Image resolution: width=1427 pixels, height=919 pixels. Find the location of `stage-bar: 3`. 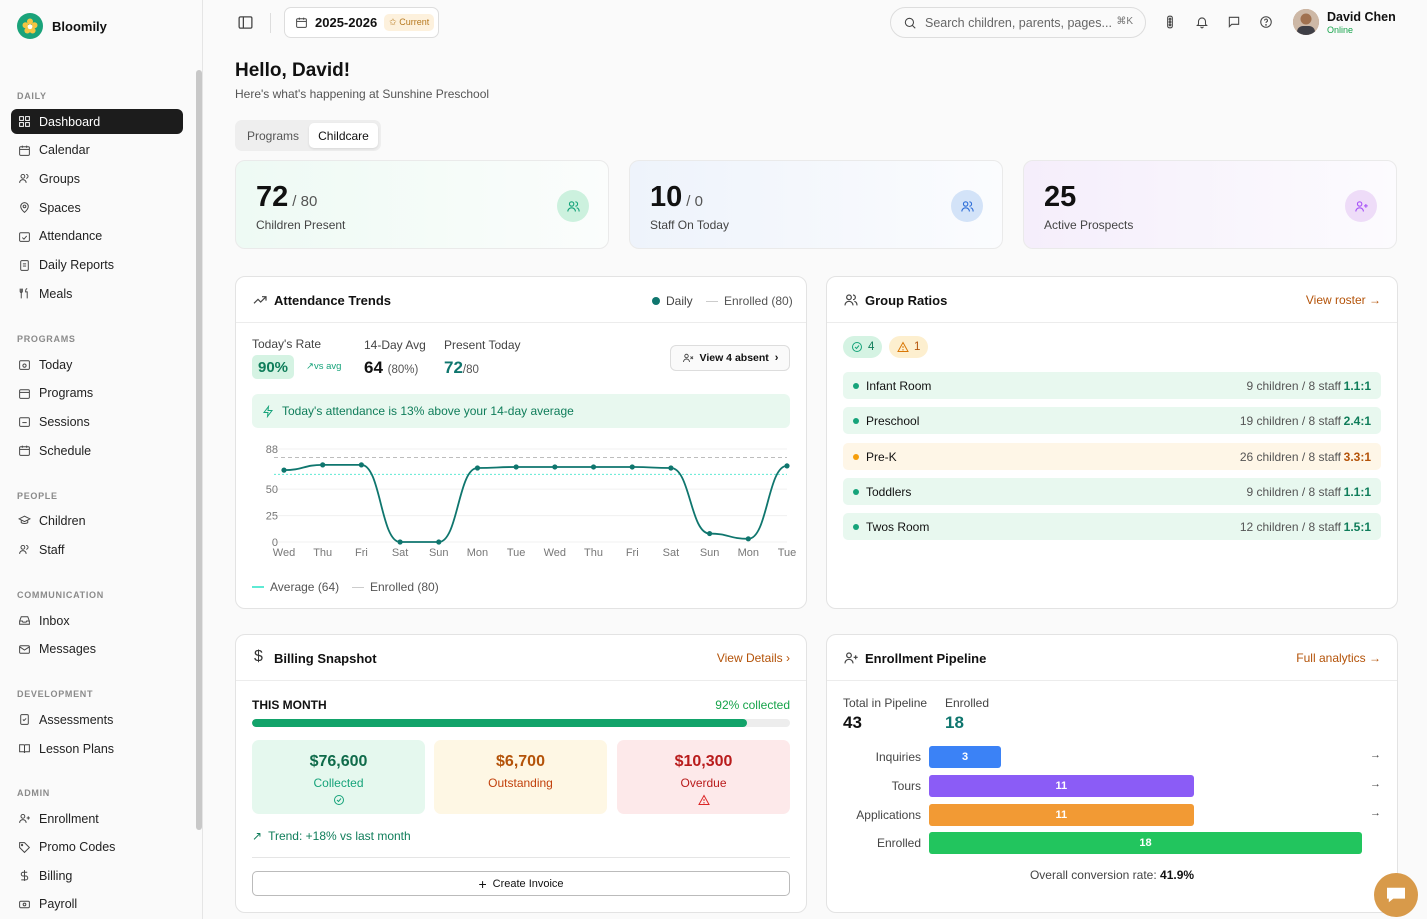

stage-bar: 3 is located at coordinates (965, 757).